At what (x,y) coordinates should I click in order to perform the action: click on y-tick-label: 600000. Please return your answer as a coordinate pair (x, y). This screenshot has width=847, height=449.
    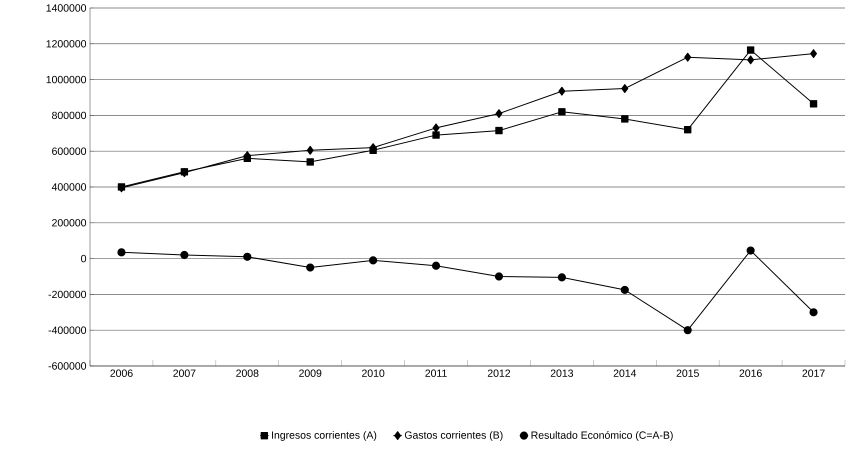
    Looking at the image, I should click on (69, 151).